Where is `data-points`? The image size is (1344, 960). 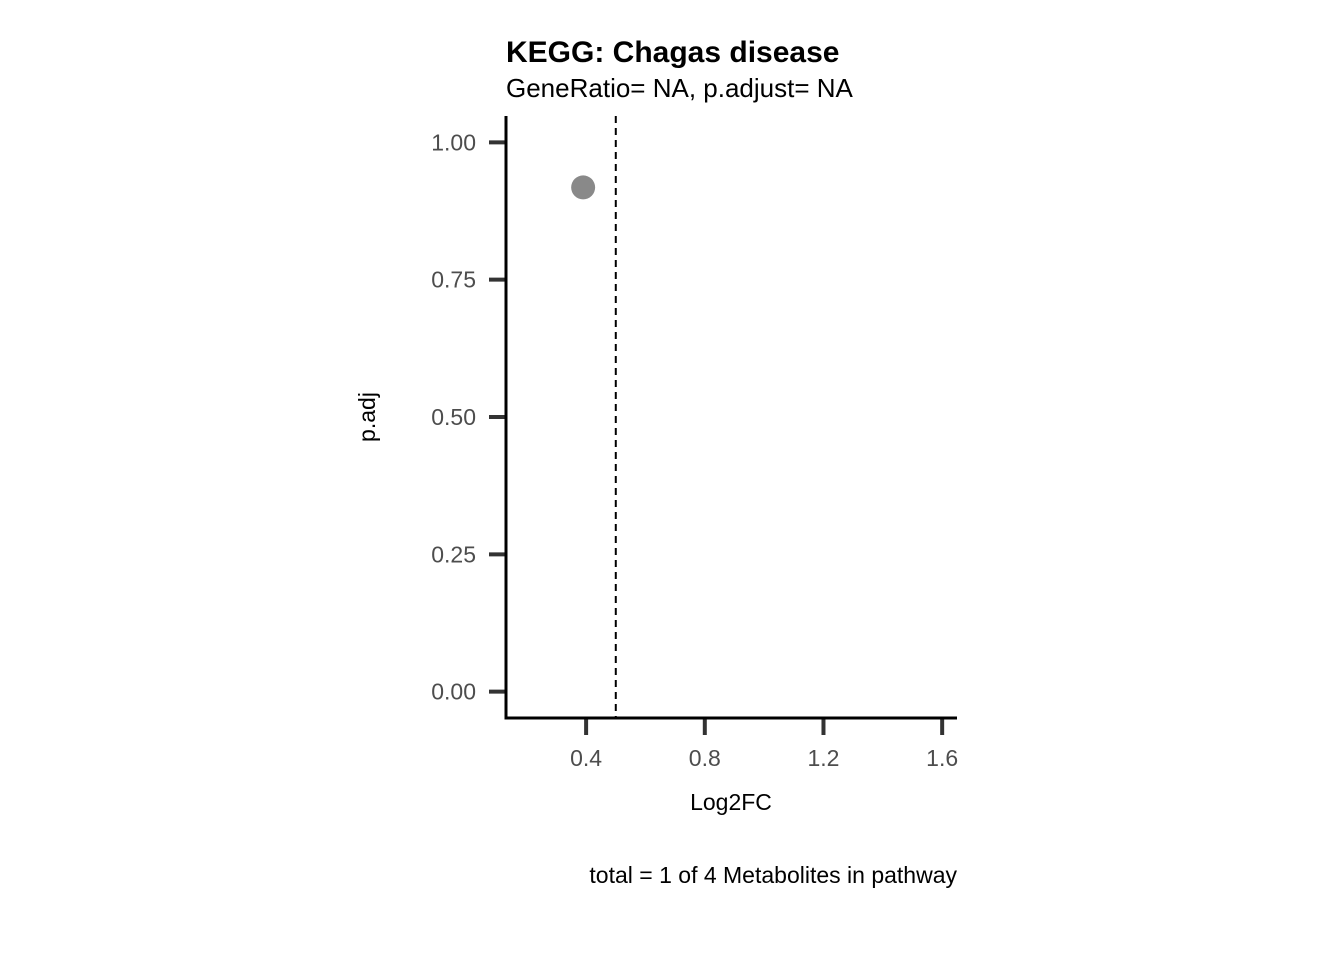 data-points is located at coordinates (583, 187).